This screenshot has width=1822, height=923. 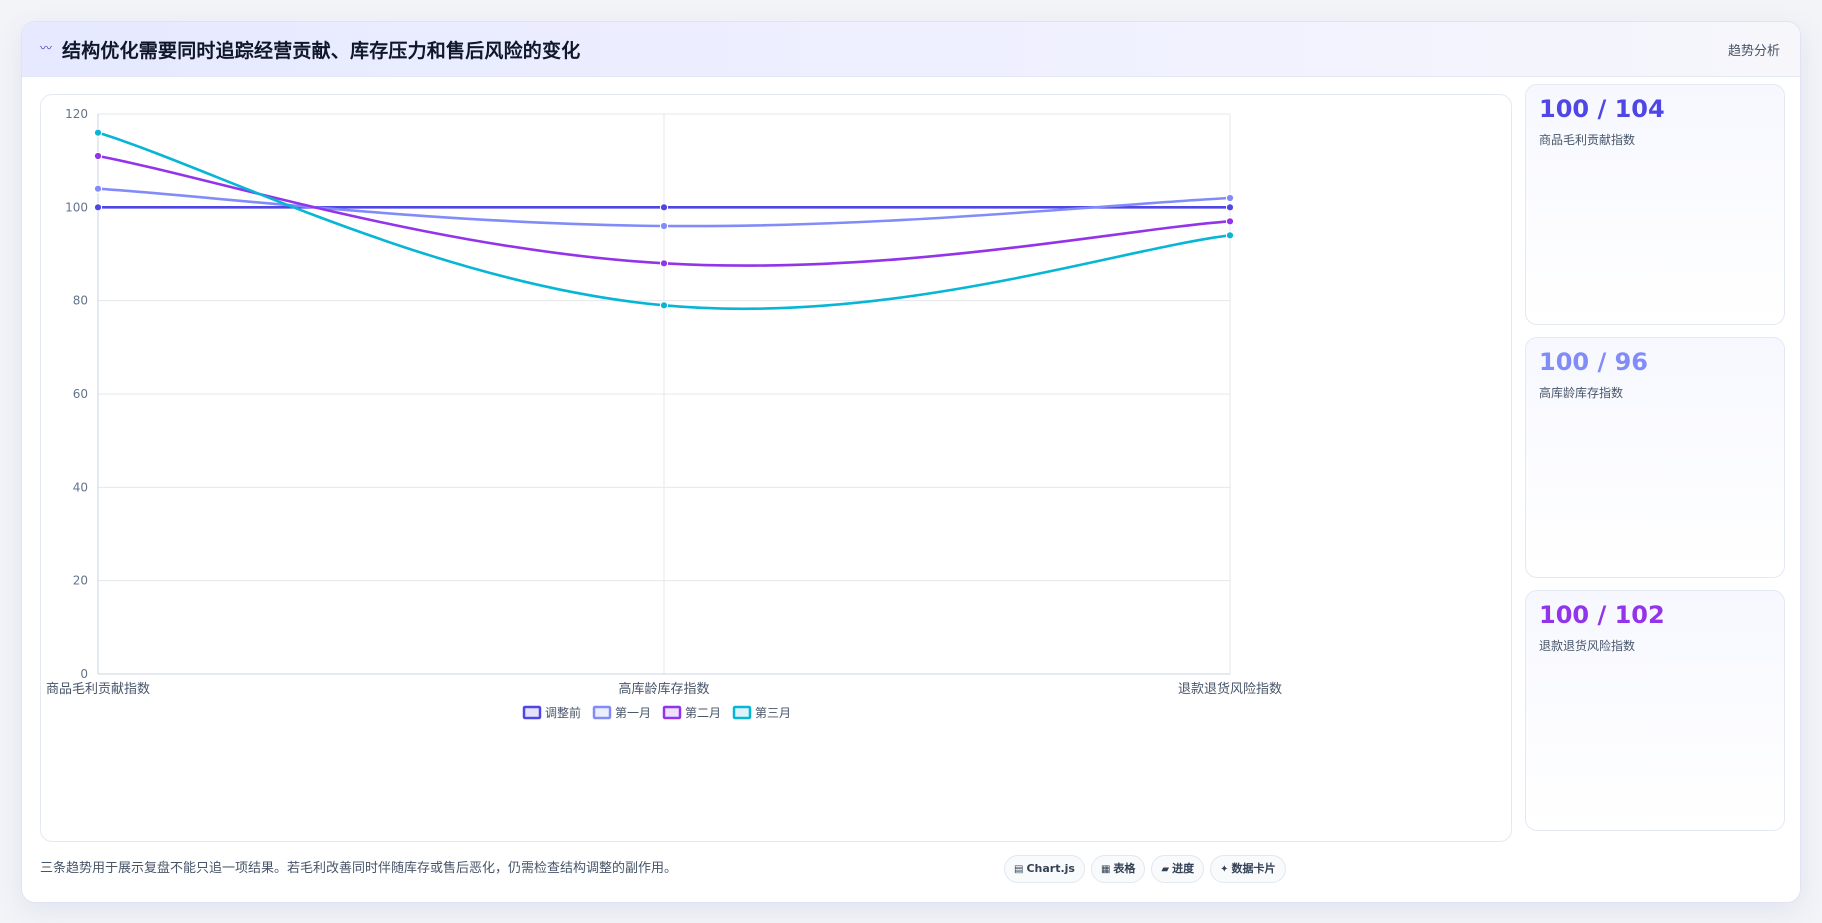 What do you see at coordinates (80, 394) in the screenshot?
I see `y-tick-label: 60` at bounding box center [80, 394].